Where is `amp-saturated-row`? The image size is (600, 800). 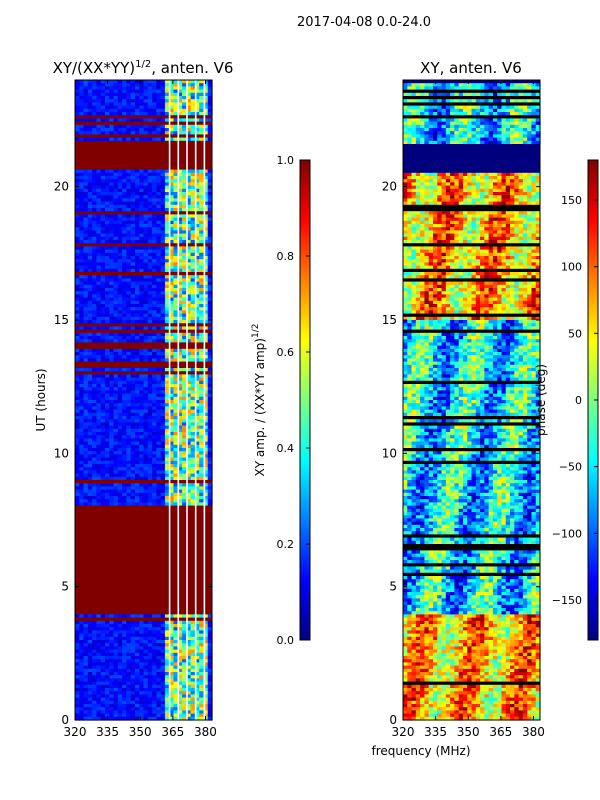
amp-saturated-row is located at coordinates (143, 568).